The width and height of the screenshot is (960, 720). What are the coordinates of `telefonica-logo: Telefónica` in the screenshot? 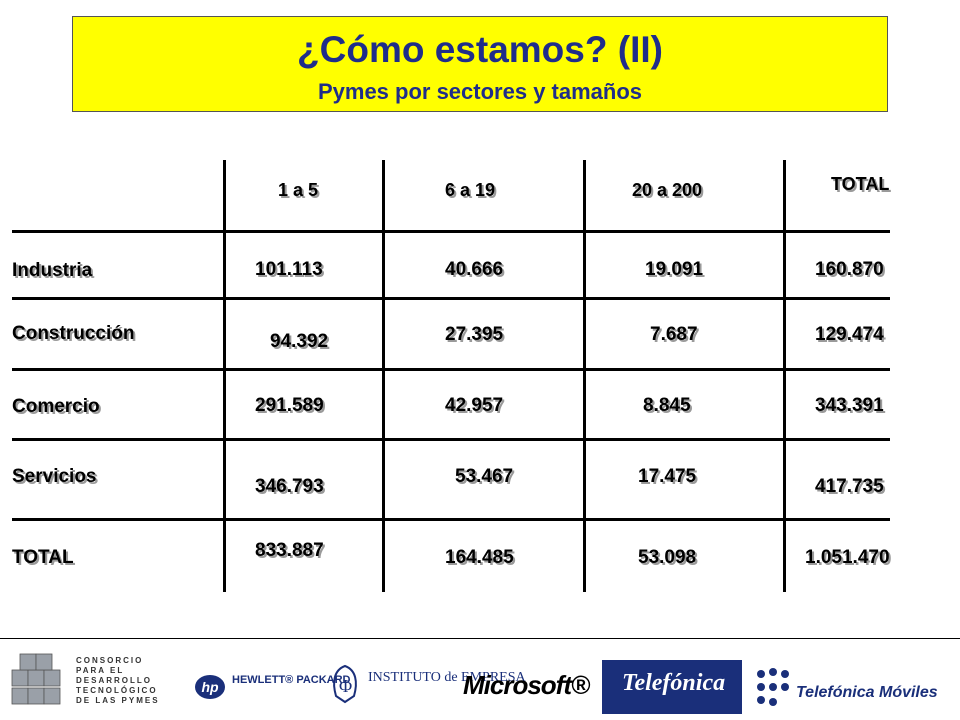 It's located at (672, 687).